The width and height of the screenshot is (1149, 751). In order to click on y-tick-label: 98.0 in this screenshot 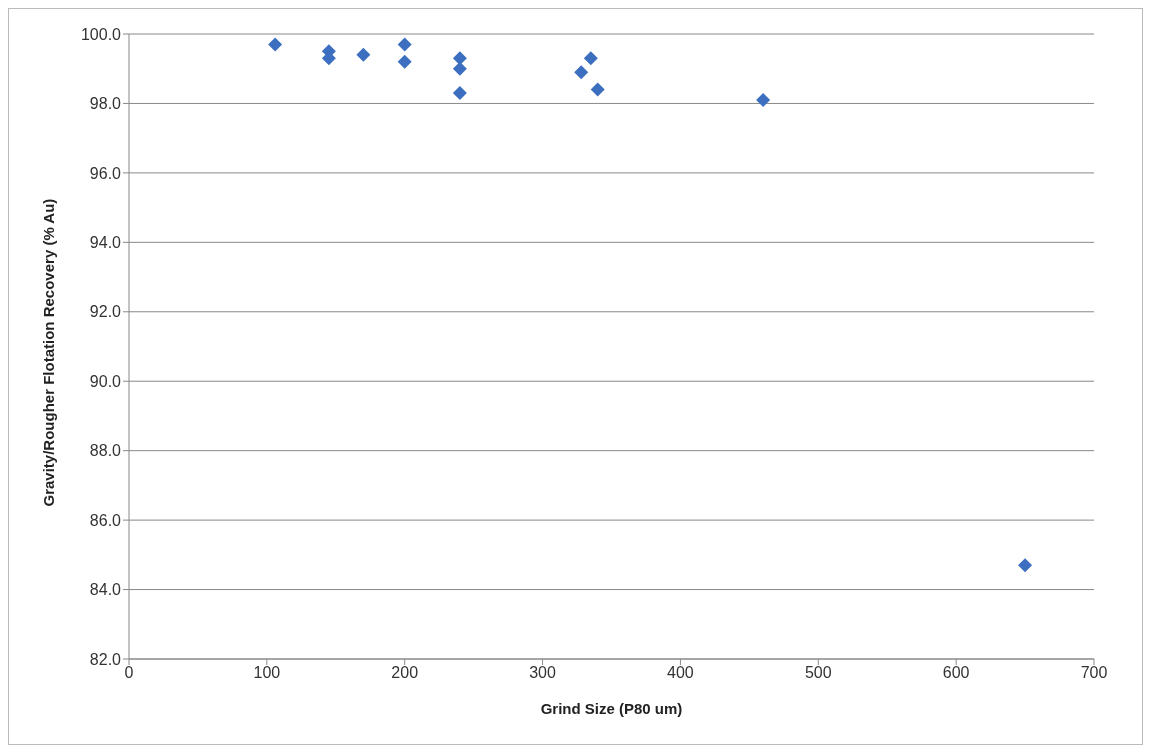, I will do `click(105, 104)`.